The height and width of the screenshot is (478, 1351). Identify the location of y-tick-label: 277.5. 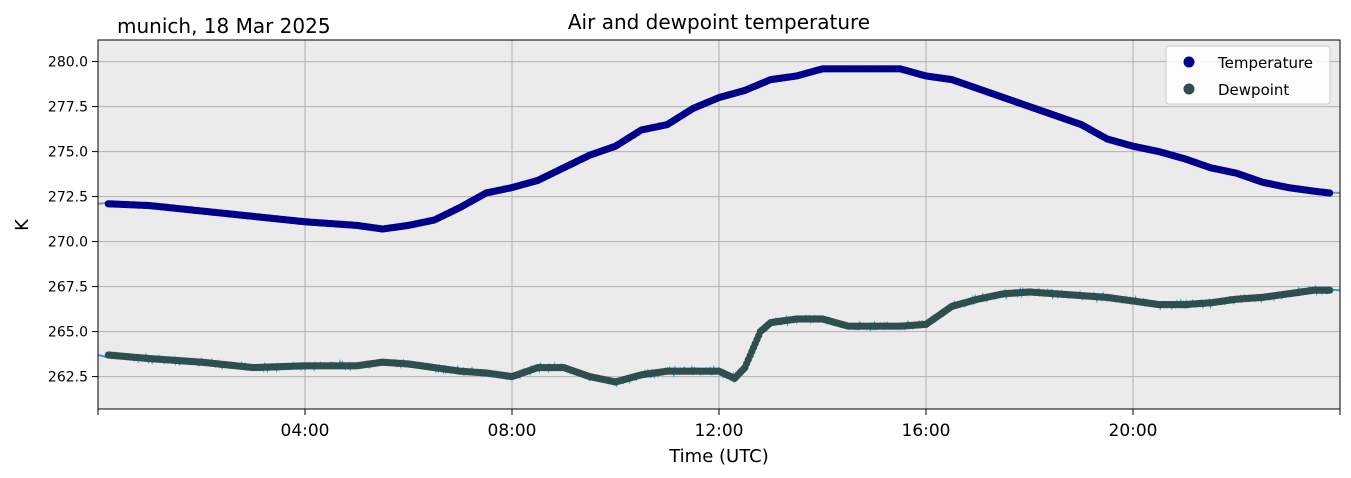
(68, 108).